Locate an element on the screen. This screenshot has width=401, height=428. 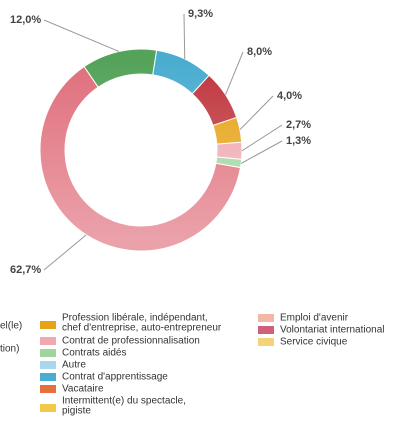
cut-legend-text: el(le) is located at coordinates (11, 326).